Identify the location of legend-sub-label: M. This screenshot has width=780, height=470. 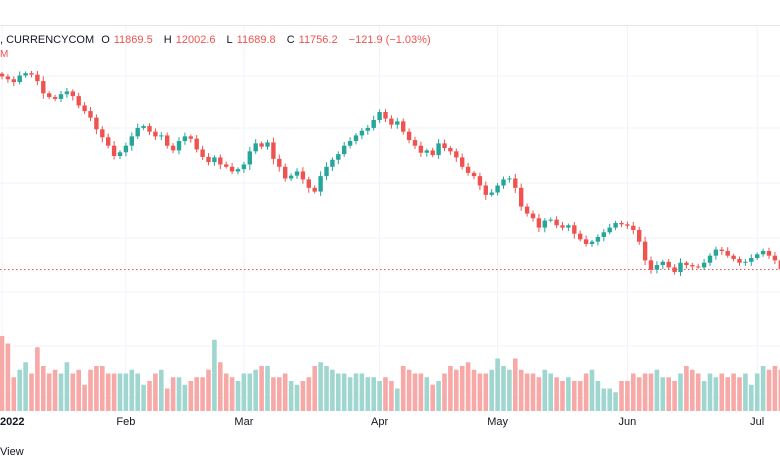
(4, 54).